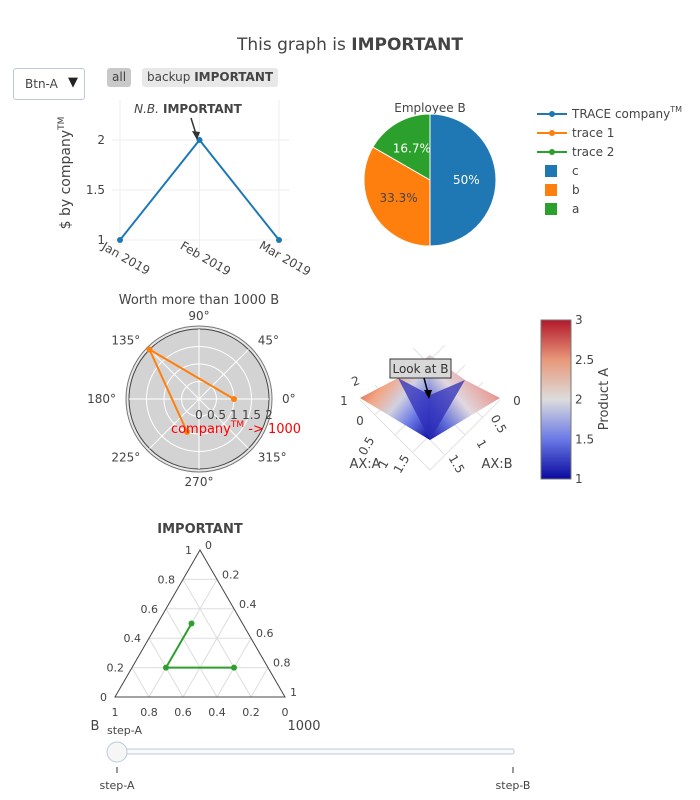 The height and width of the screenshot is (800, 700). Describe the element at coordinates (216, 415) in the screenshot. I see `polar-radial-tick-label: 0.5` at that location.